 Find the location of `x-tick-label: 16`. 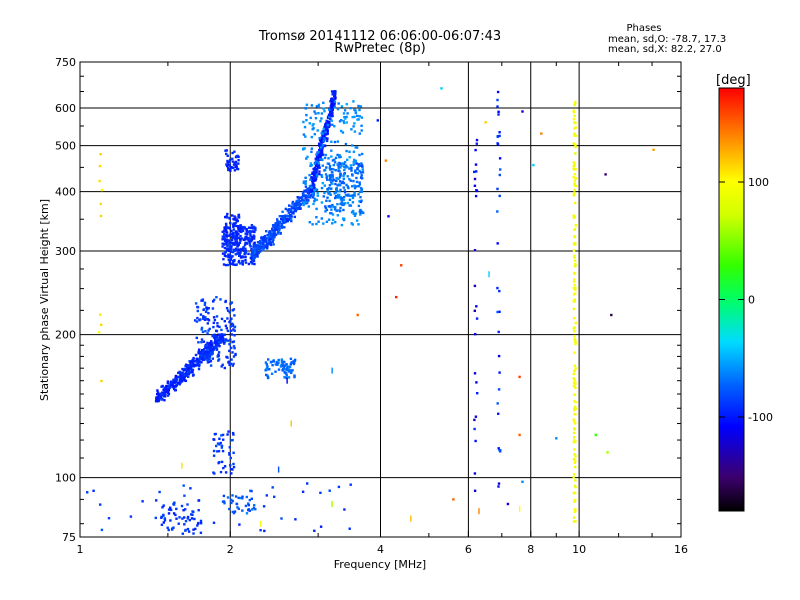

x-tick-label: 16 is located at coordinates (681, 549).